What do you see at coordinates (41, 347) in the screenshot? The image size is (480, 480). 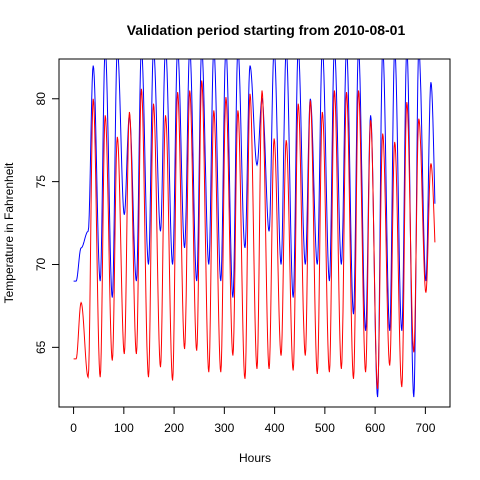 I see `y-tick-label: 65` at bounding box center [41, 347].